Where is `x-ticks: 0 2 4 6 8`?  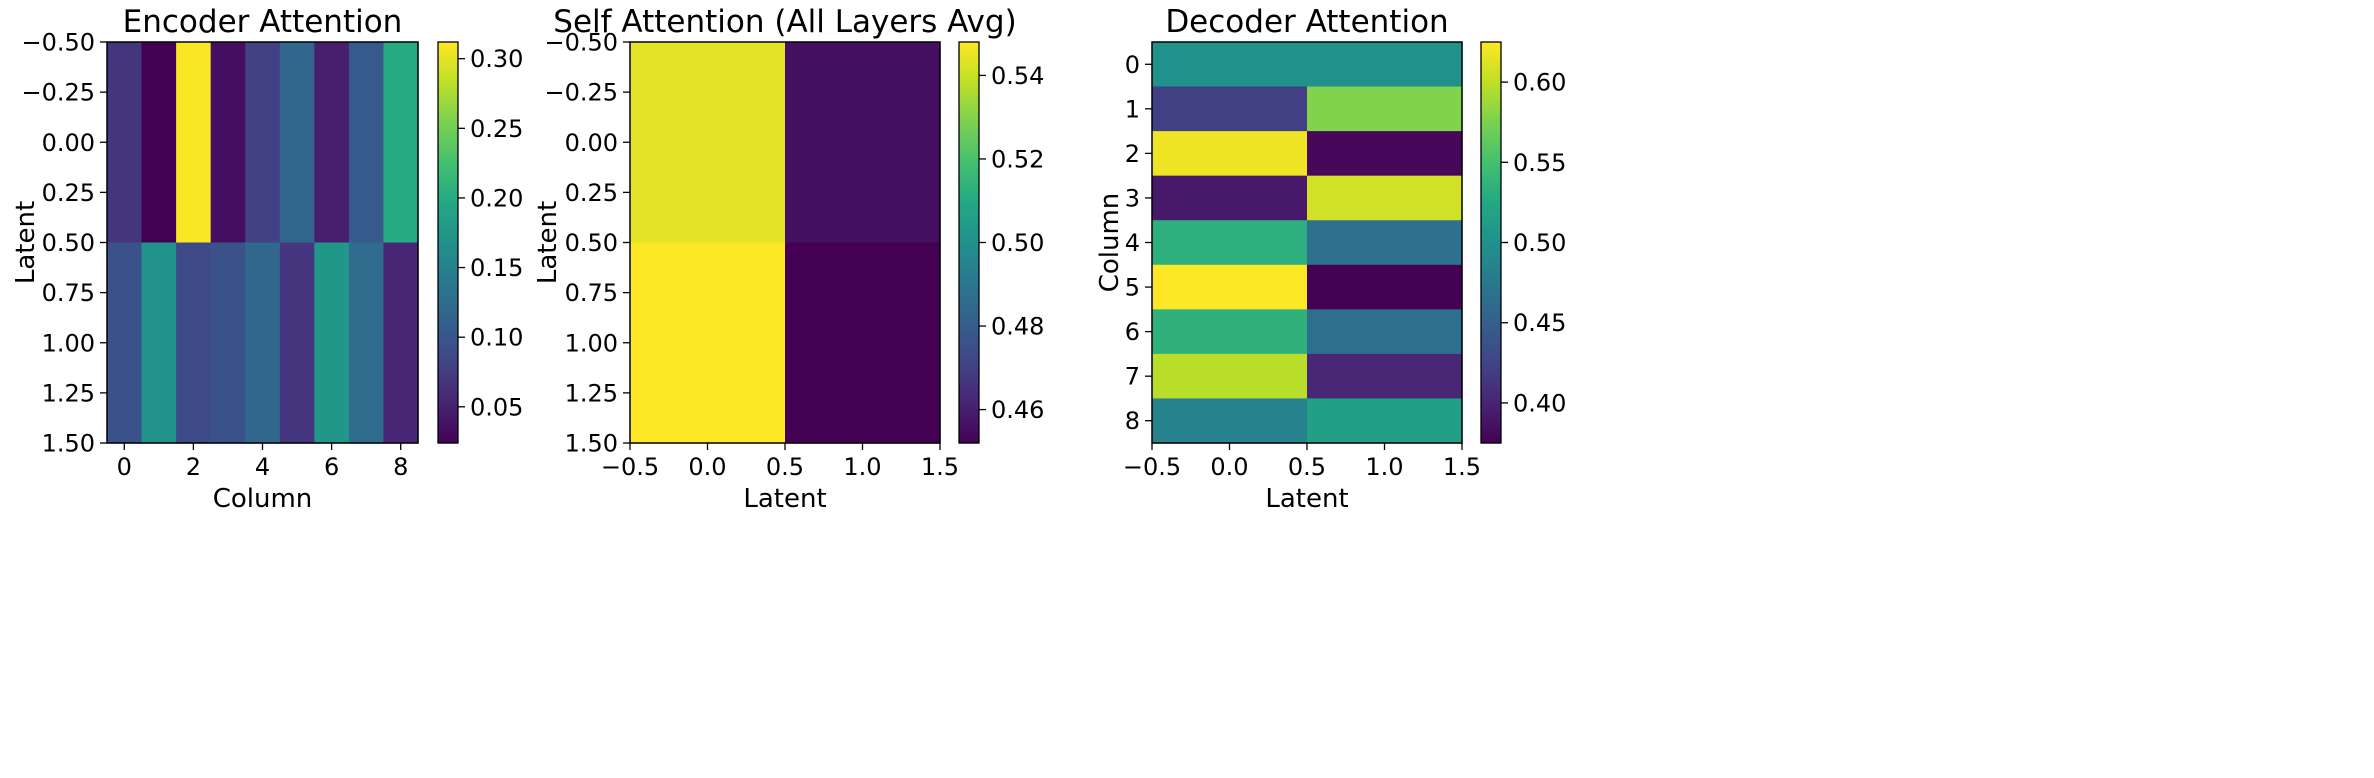 x-ticks: 0 2 4 6 8 is located at coordinates (262, 462).